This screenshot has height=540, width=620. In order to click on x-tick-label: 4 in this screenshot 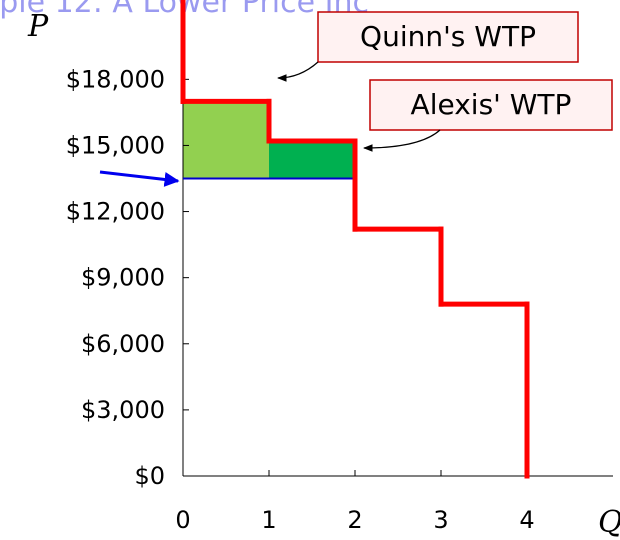, I will do `click(526, 520)`.